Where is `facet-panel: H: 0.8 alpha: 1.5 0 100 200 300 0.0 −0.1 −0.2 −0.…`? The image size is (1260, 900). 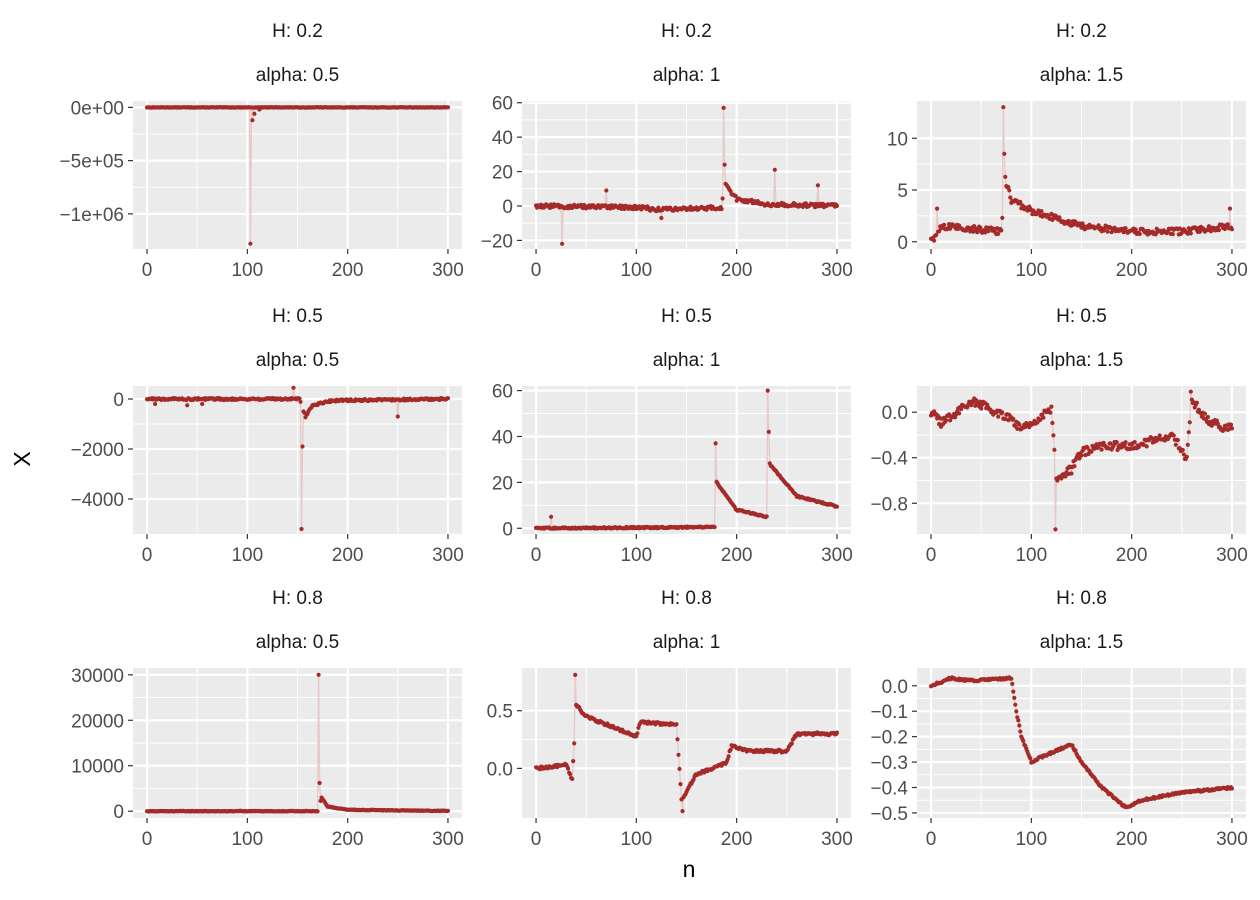 facet-panel: H: 0.8 alpha: 1.5 0 100 200 300 0.0 −0.1 −0.2 −0.… is located at coordinates (1058, 719).